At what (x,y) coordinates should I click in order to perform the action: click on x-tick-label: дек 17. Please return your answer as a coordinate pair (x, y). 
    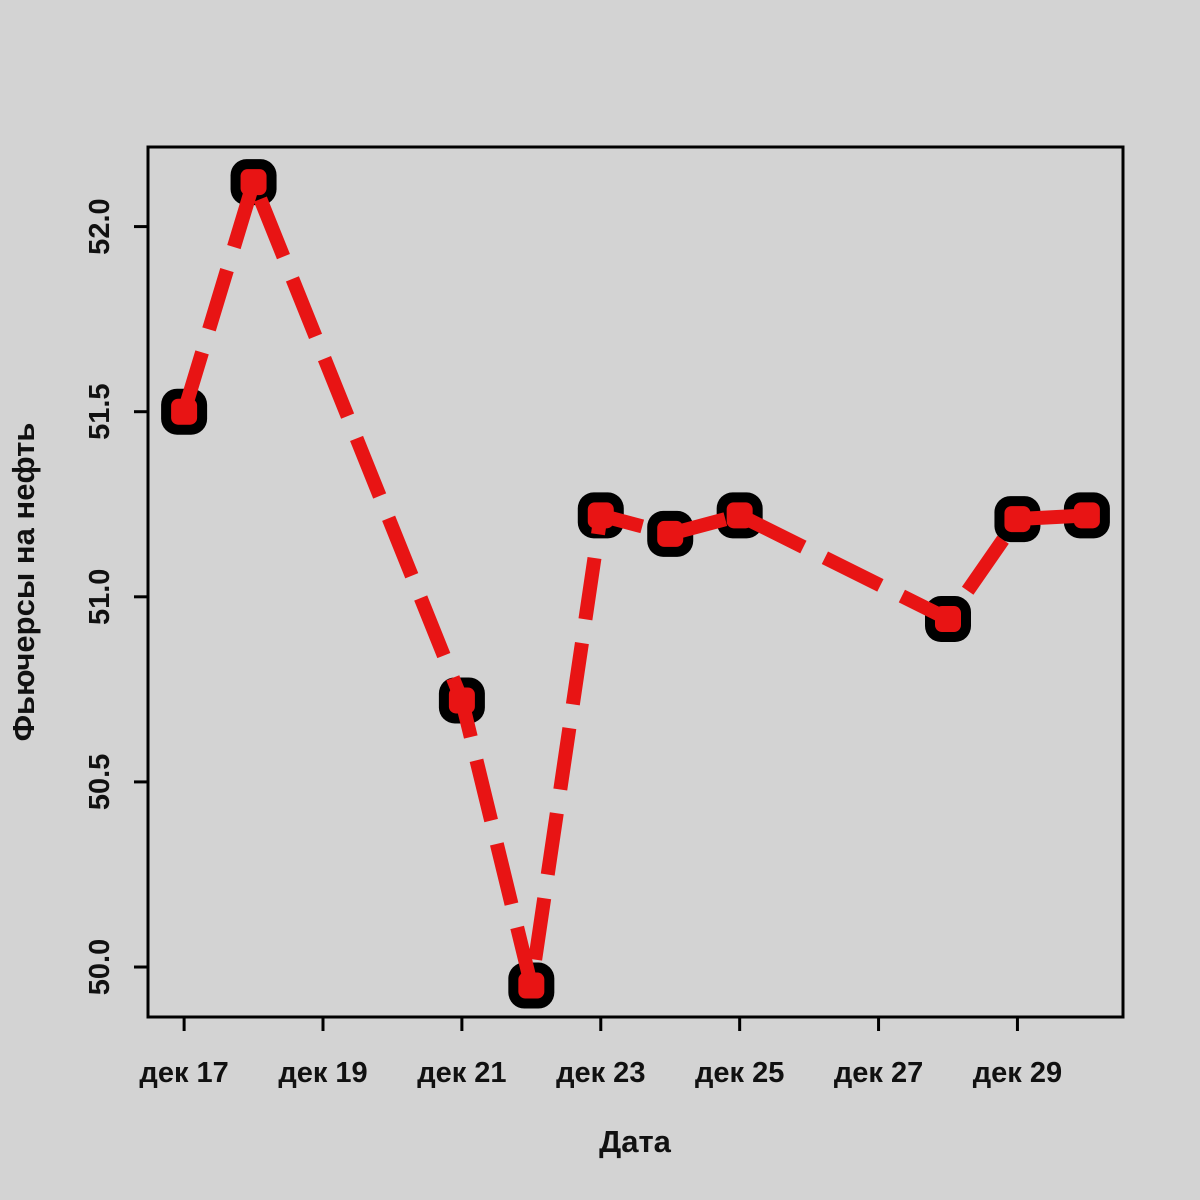
    Looking at the image, I should click on (183, 1073).